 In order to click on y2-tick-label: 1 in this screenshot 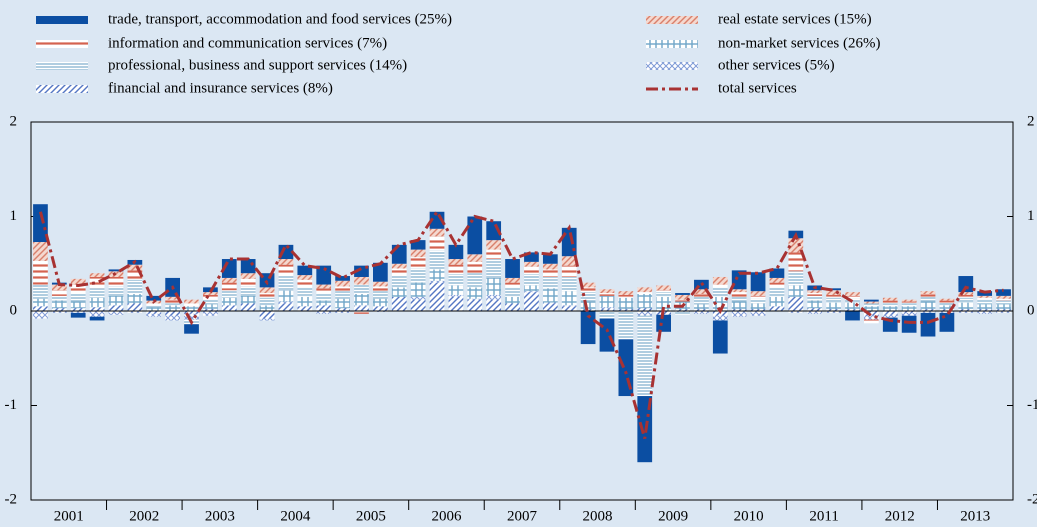, I will do `click(1031, 216)`.